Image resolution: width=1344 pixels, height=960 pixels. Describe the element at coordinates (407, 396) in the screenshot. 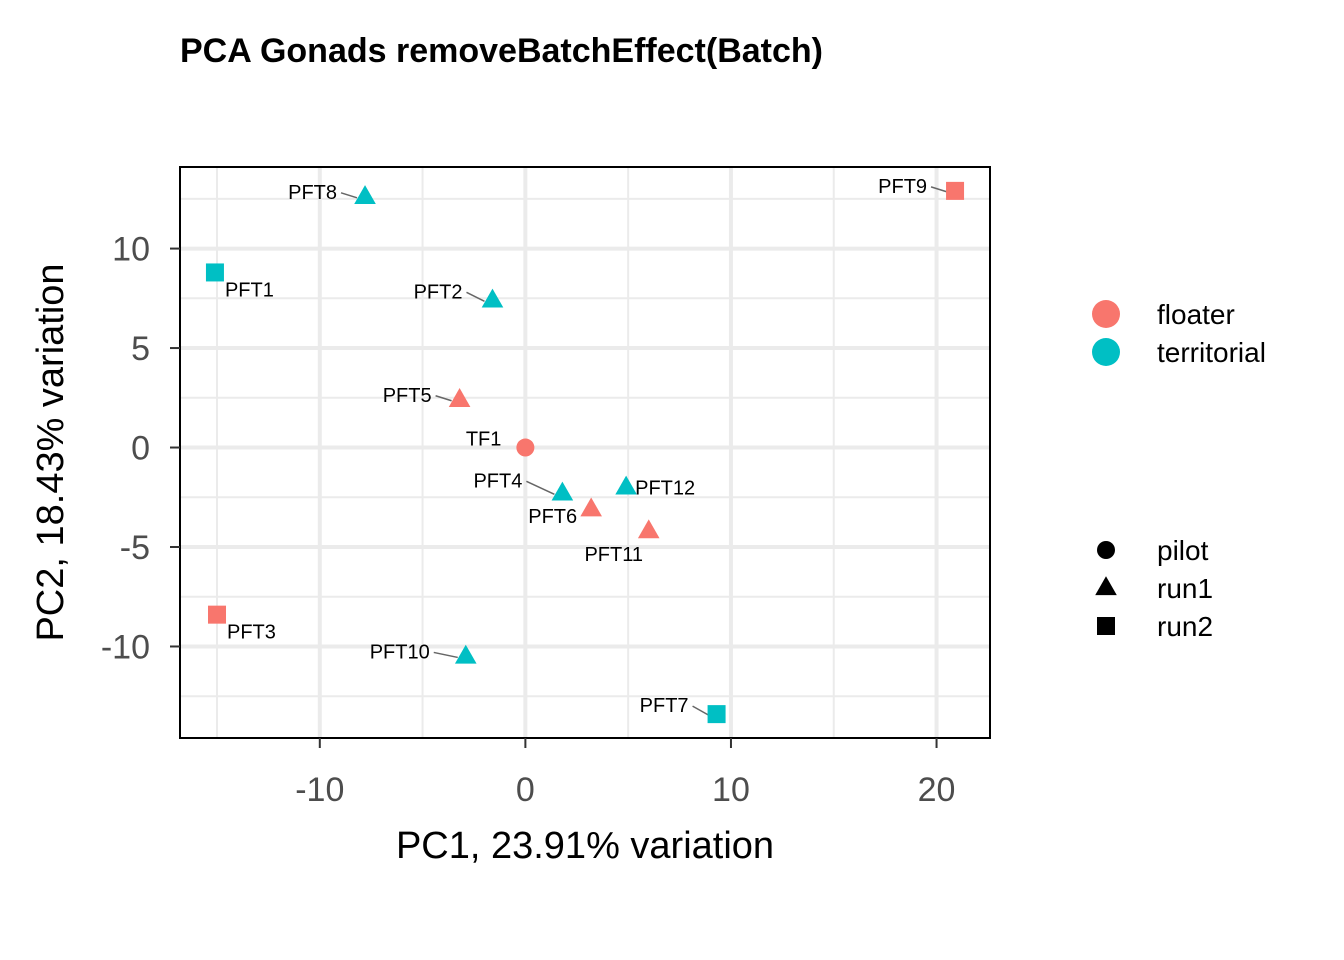

I see `point-label-pft5: PFT5` at that location.